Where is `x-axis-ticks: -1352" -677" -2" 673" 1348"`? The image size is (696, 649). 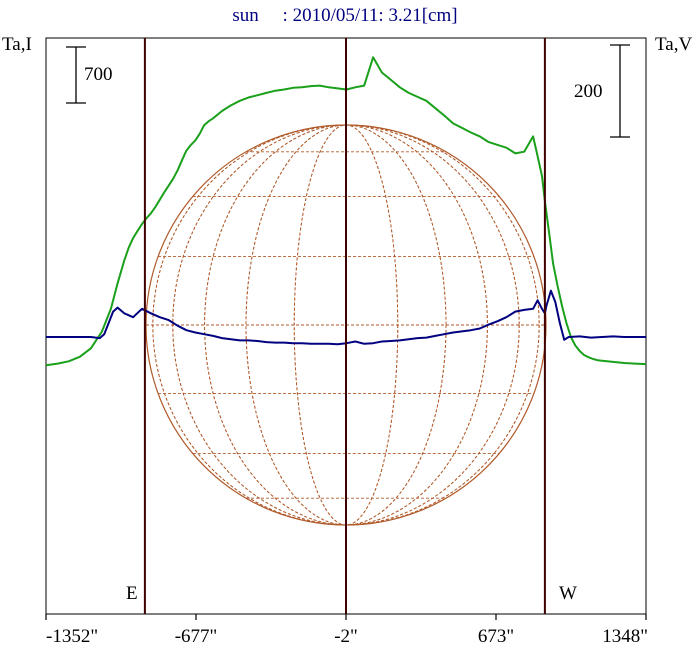 x-axis-ticks: -1352" -677" -2" 673" 1348" is located at coordinates (346, 630).